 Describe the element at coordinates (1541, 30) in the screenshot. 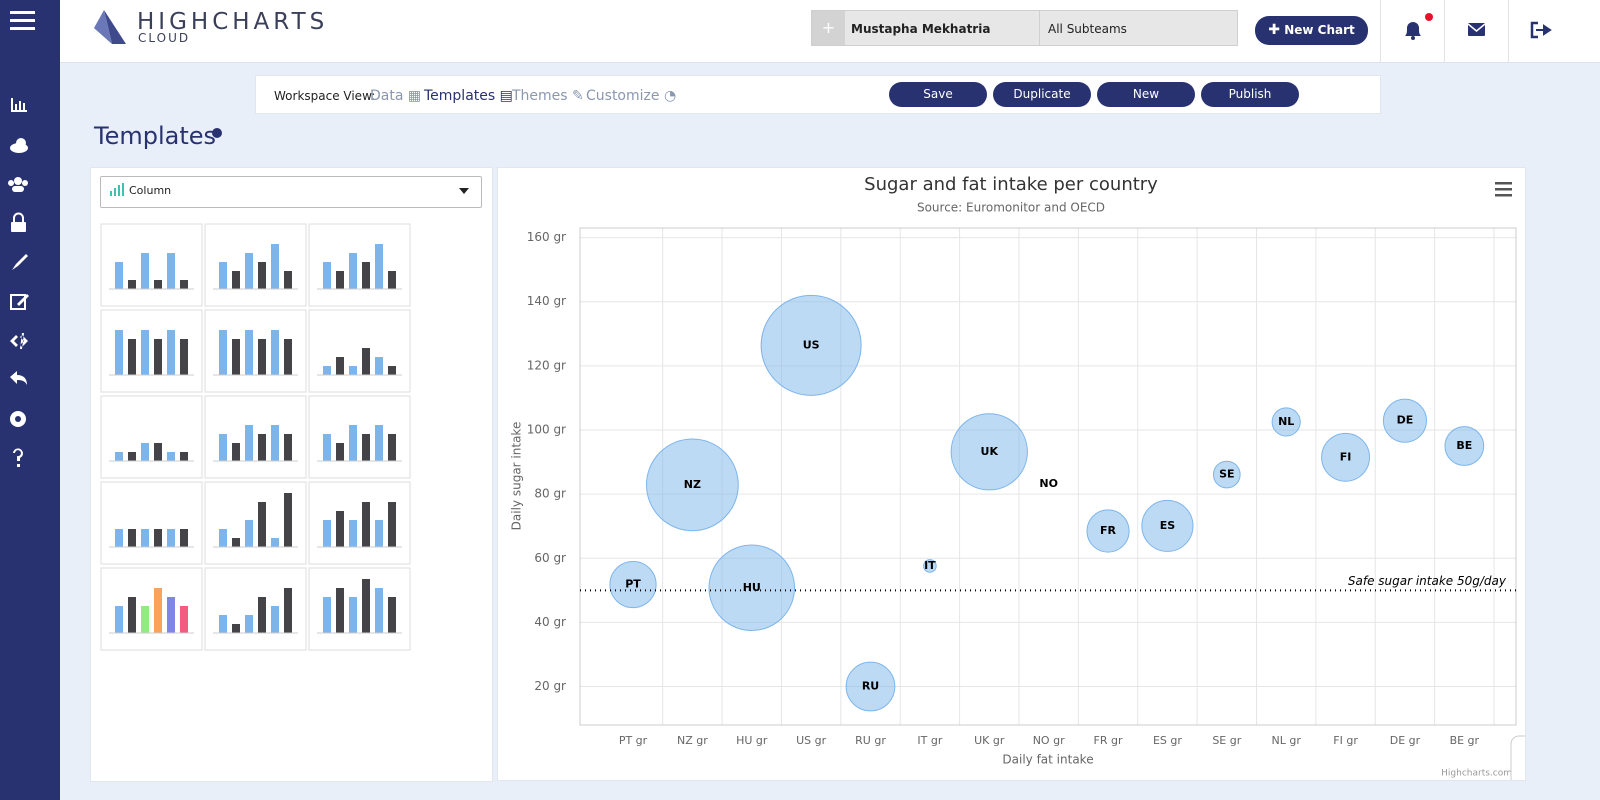

I see `logout-icon` at that location.